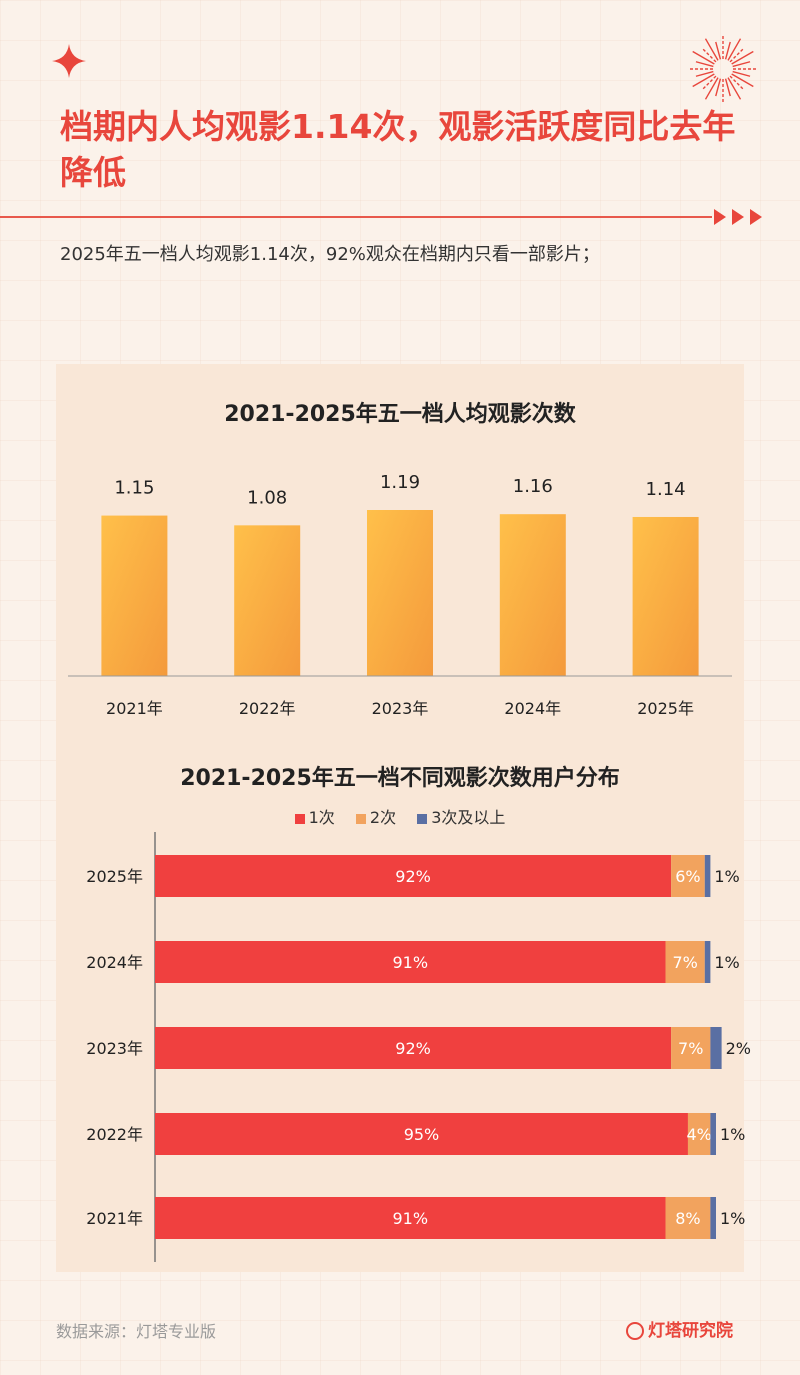 This screenshot has height=1375, width=800. What do you see at coordinates (69, 61) in the screenshot?
I see `sparkle-icon` at bounding box center [69, 61].